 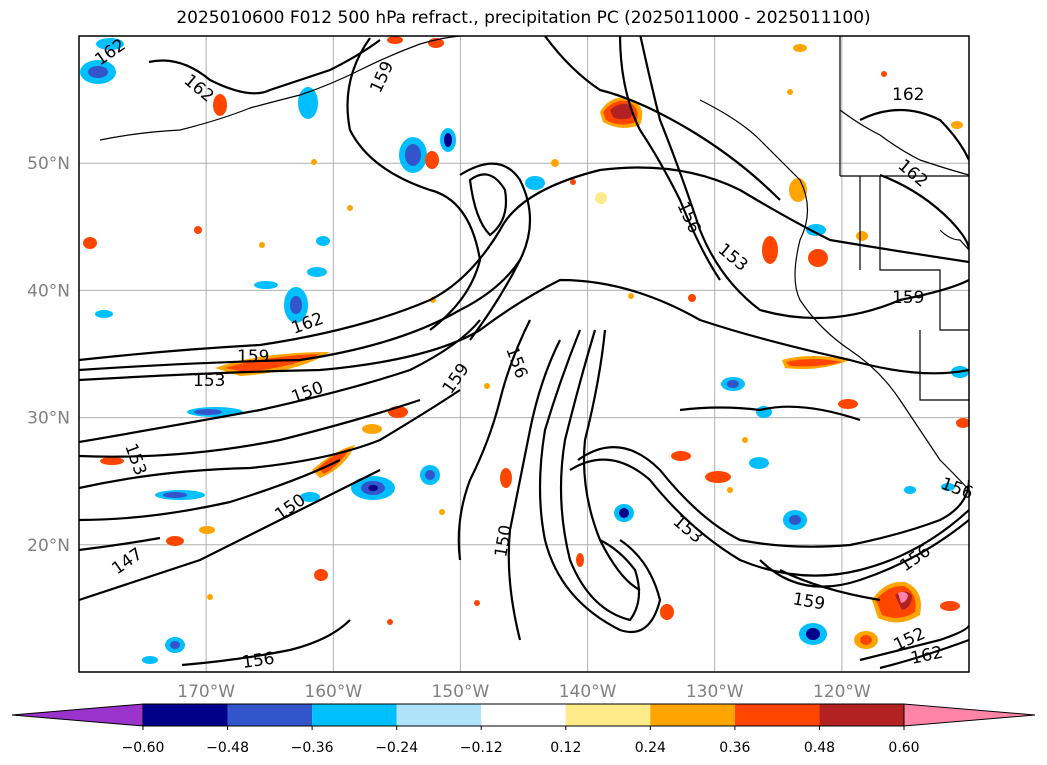 I want to click on colorbar-frame, so click(x=523, y=715).